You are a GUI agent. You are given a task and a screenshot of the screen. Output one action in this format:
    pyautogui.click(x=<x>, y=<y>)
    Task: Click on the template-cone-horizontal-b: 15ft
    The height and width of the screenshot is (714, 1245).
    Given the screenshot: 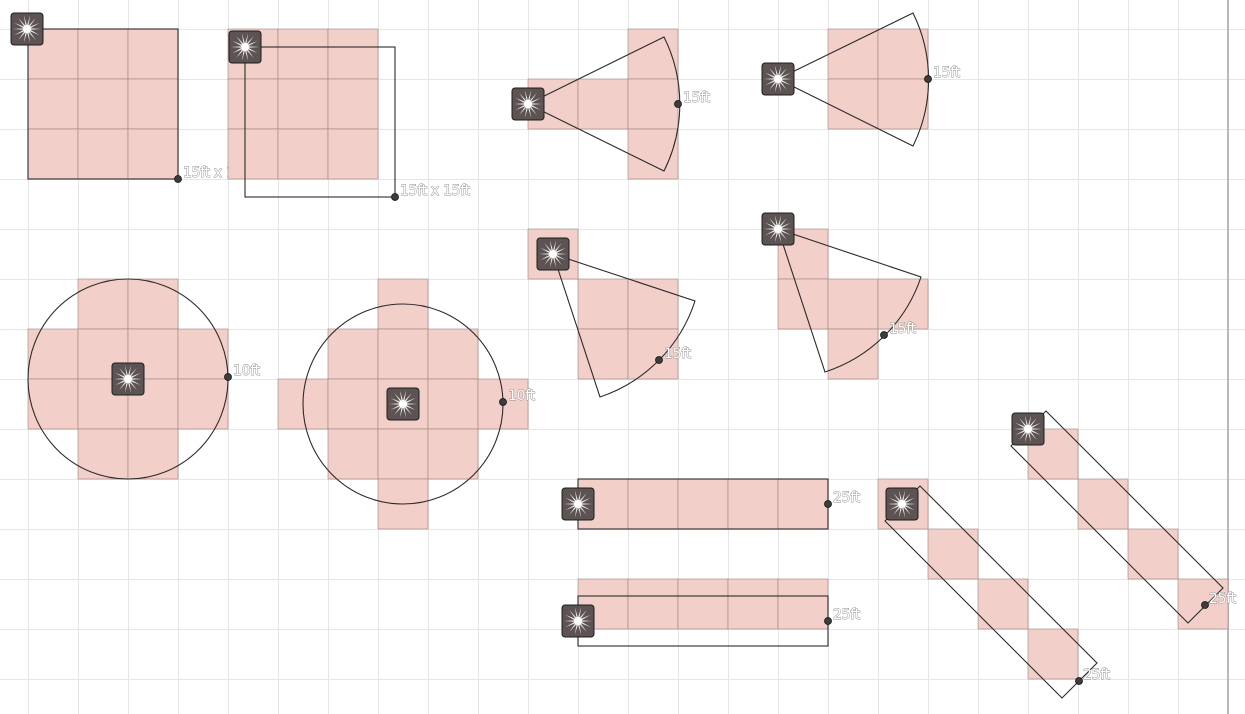 What is the action you would take?
    pyautogui.click(x=861, y=79)
    